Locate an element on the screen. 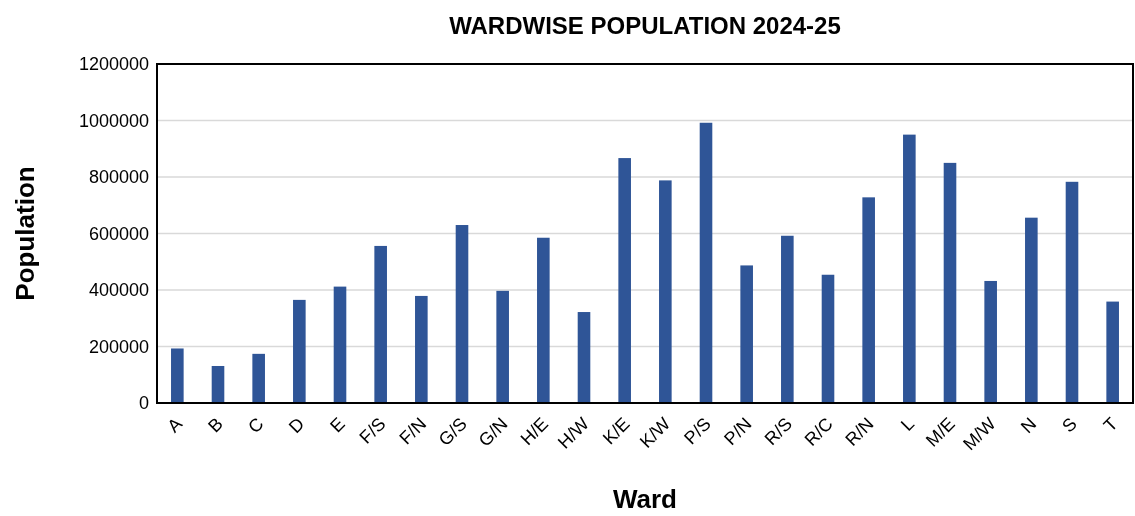  y-tick-label: 1200000 is located at coordinates (113, 64).